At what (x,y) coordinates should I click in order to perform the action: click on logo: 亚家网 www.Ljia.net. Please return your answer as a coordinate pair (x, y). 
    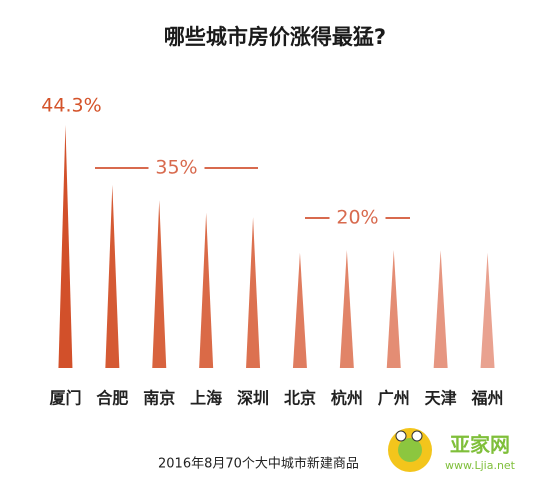
    Looking at the image, I should click on (452, 450).